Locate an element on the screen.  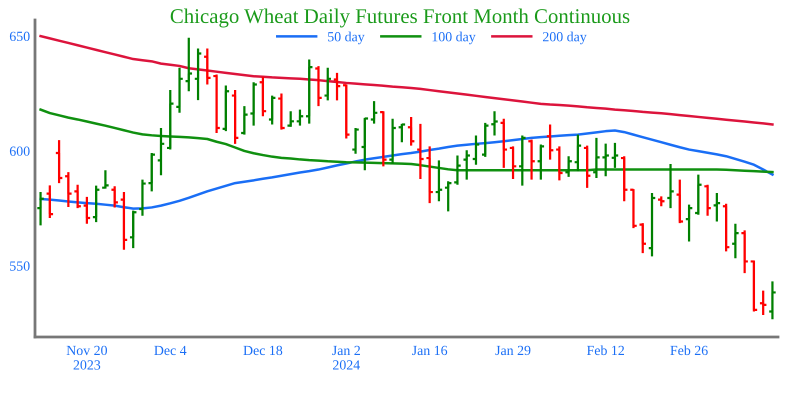
legend-label: 50 day is located at coordinates (346, 38).